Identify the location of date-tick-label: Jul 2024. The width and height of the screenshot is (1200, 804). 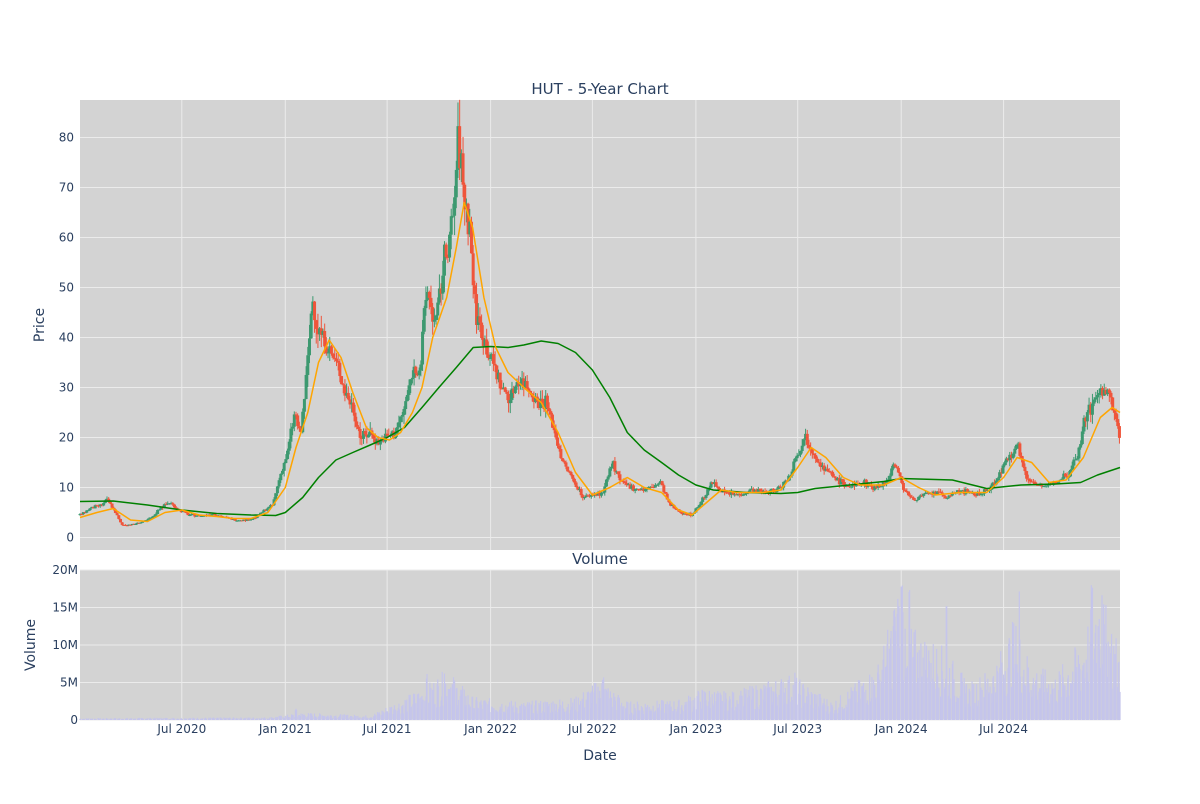
(1003, 729).